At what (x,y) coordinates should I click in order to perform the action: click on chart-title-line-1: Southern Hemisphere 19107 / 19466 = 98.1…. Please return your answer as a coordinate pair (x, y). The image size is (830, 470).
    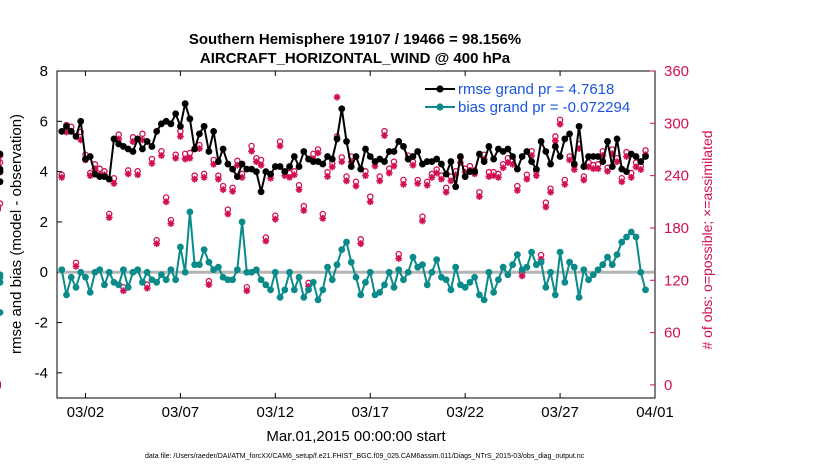
    Looking at the image, I should click on (355, 39).